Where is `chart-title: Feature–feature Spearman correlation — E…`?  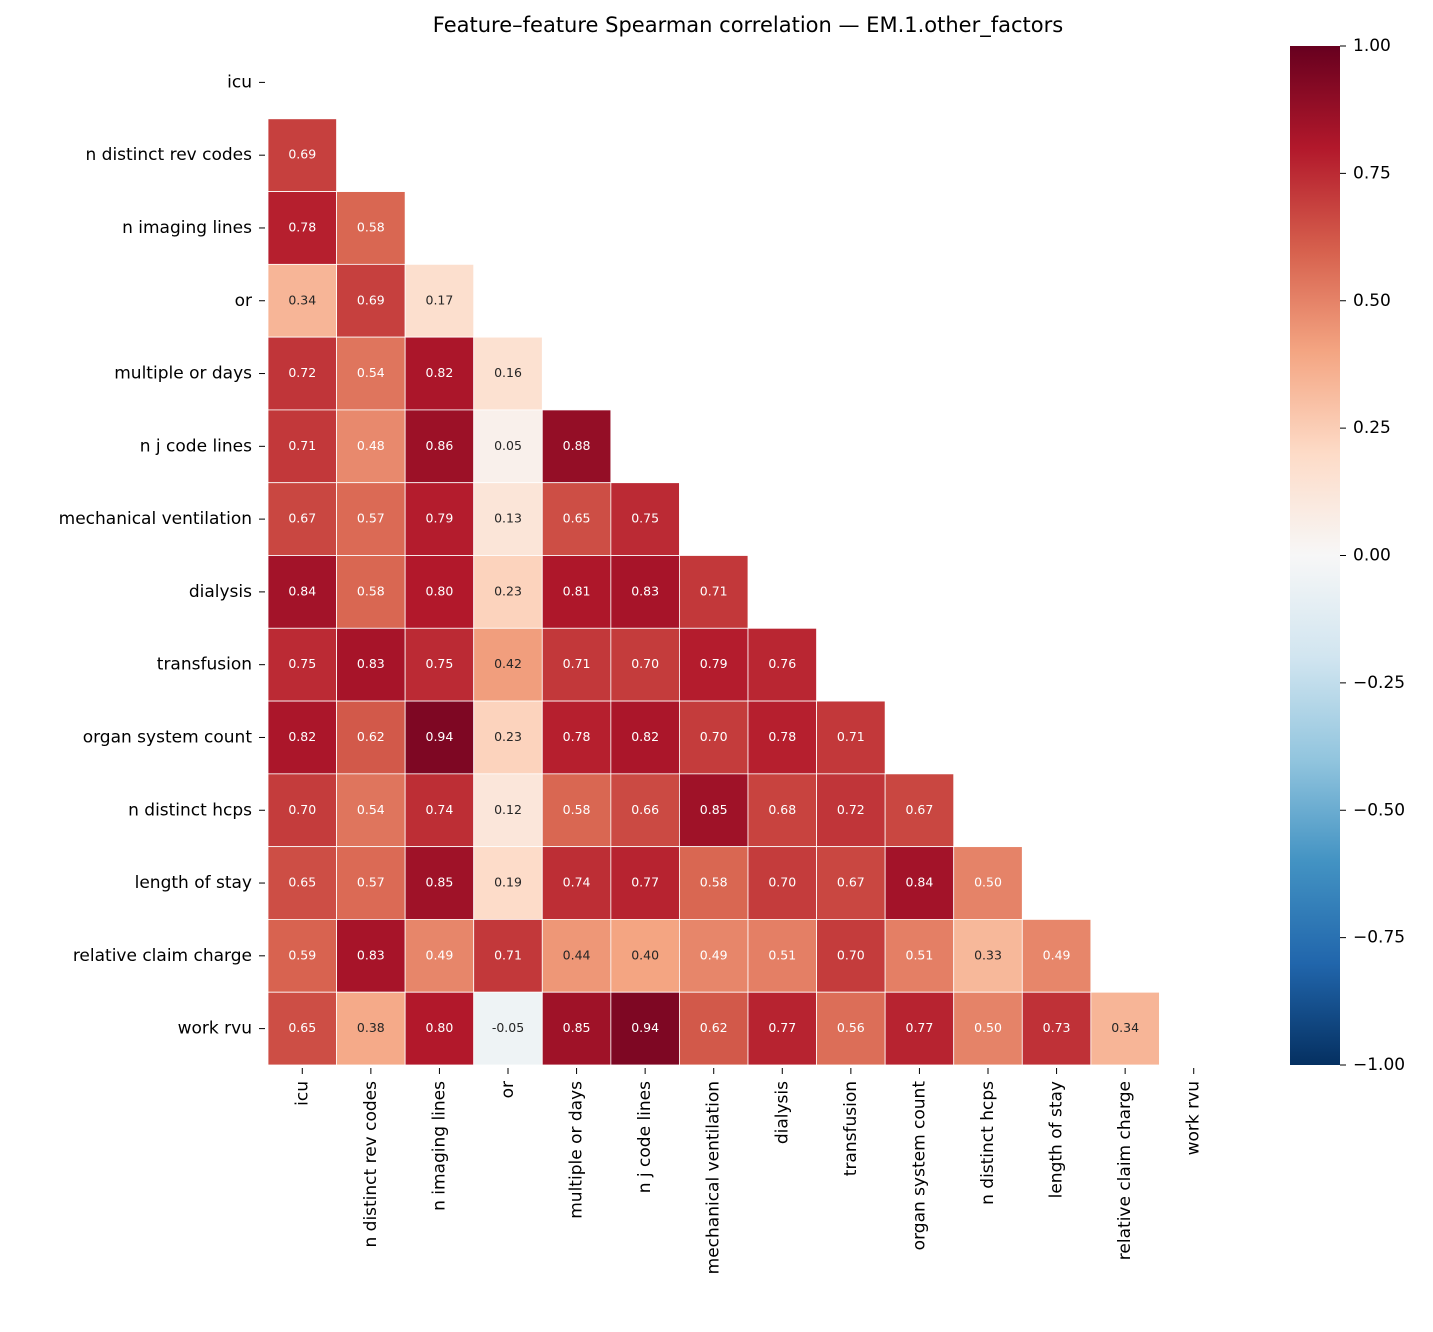 chart-title: Feature–feature Spearman correlation — E… is located at coordinates (748, 25).